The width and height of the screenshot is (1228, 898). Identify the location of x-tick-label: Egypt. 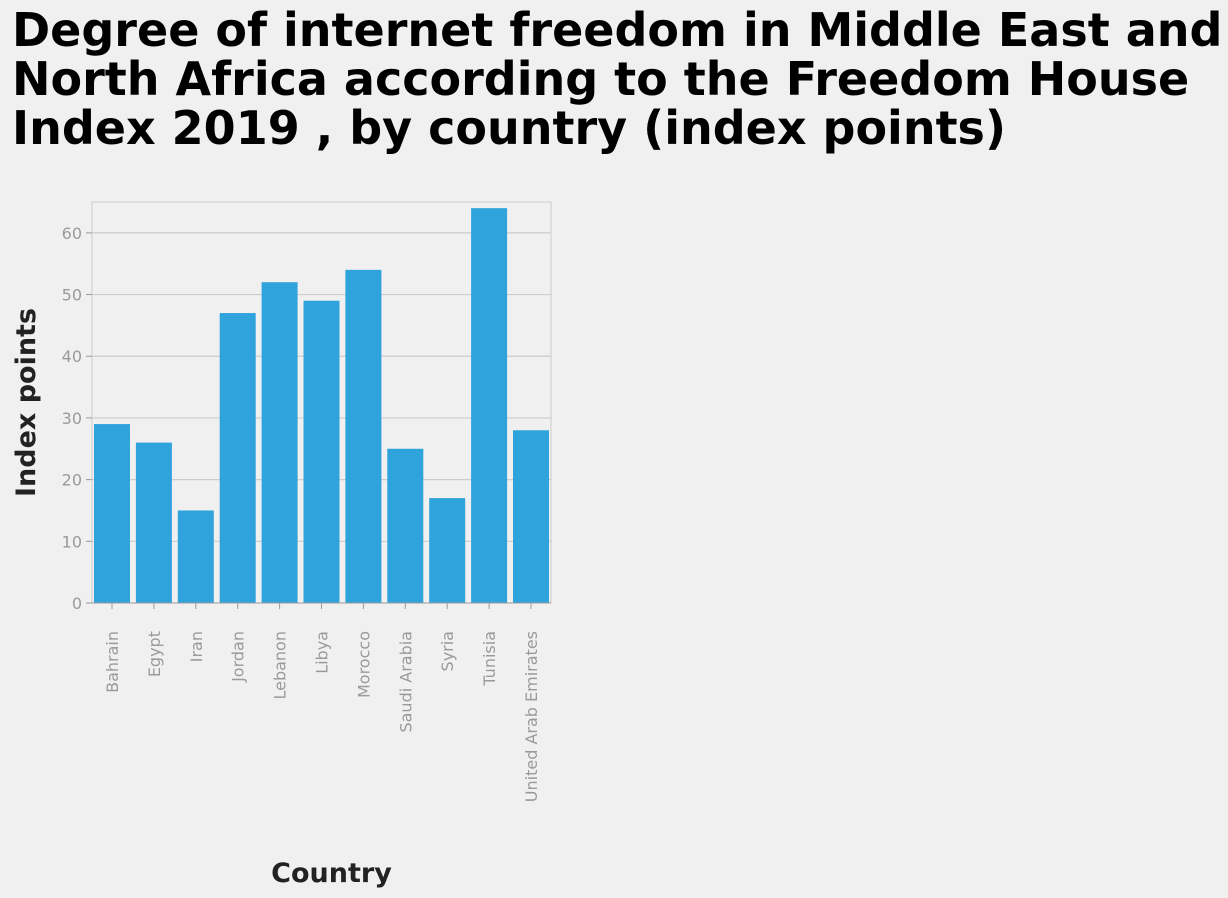
(154, 654).